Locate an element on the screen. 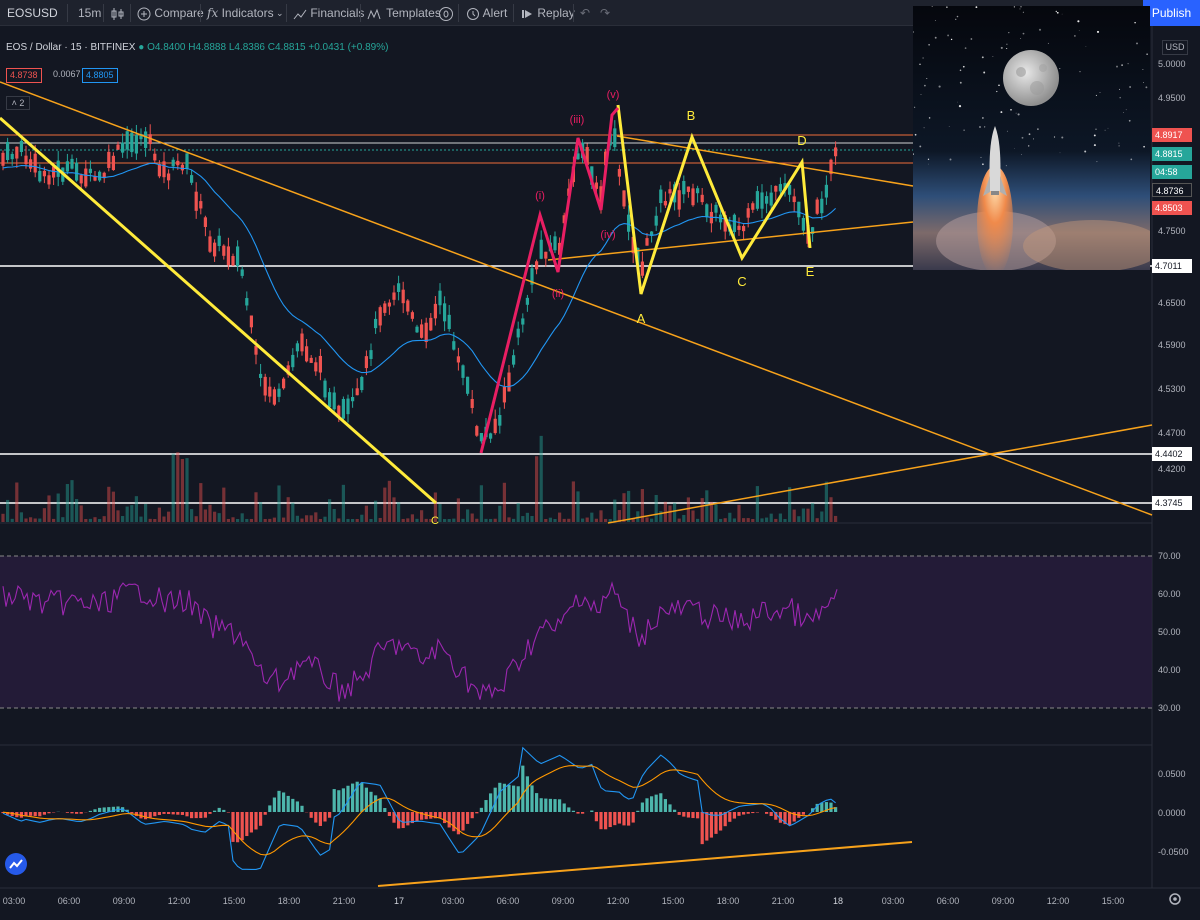 This screenshot has height=920, width=1200. publish-button: Publish is located at coordinates (1171, 13).